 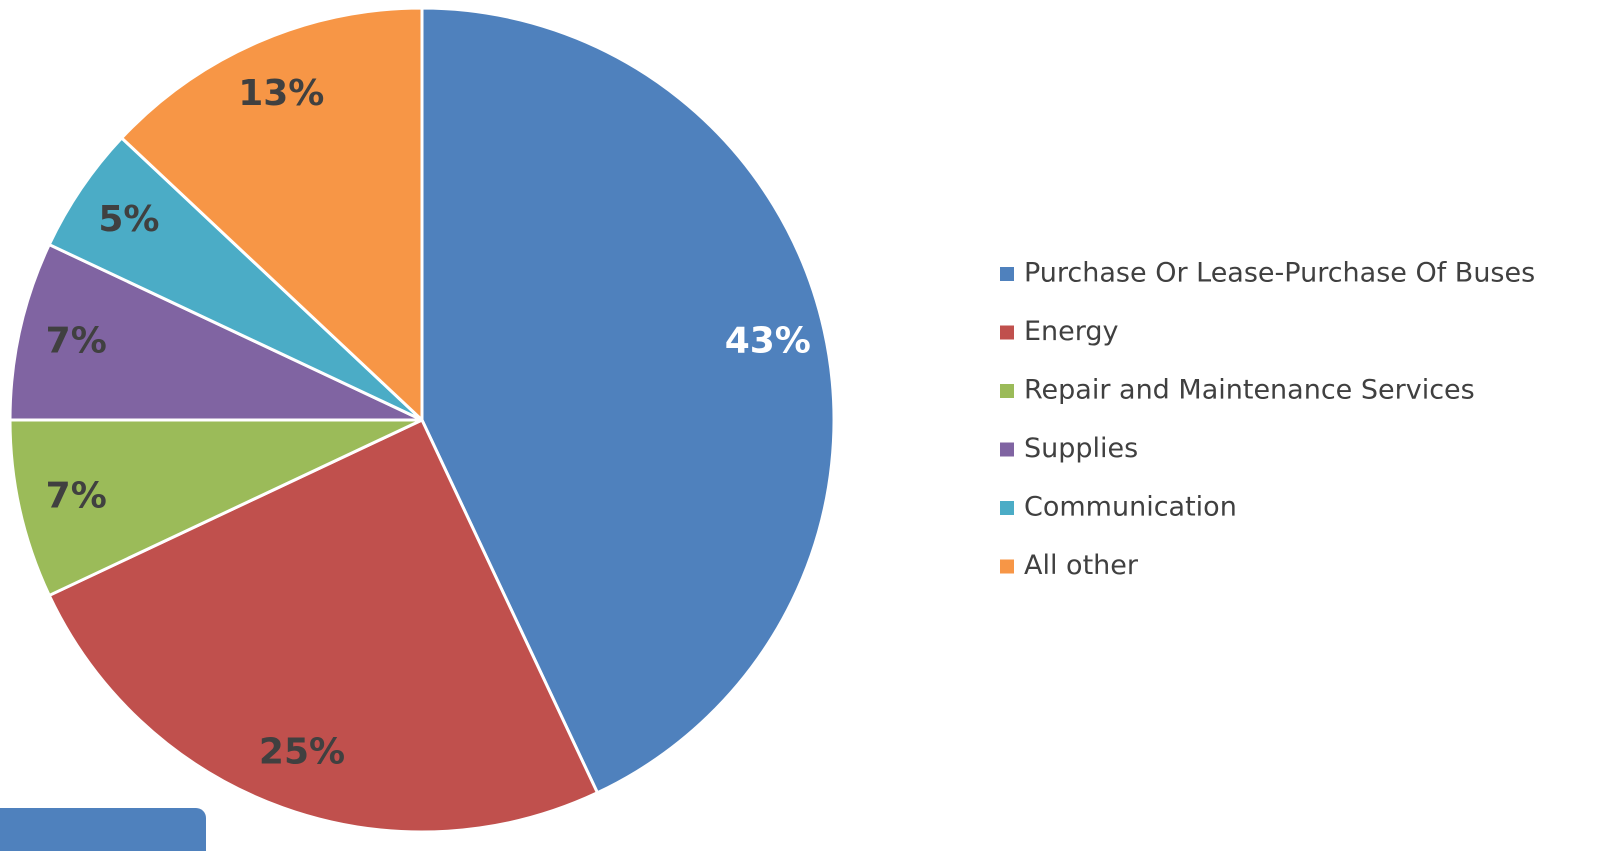 I want to click on legend-label: Communication, so click(x=1130, y=507).